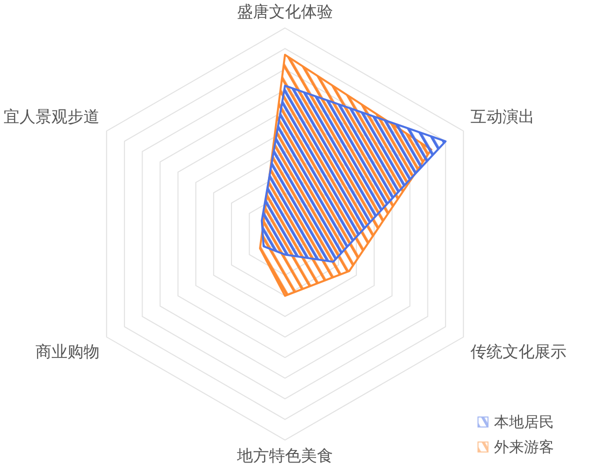 The height and width of the screenshot is (469, 616). What do you see at coordinates (524, 447) in the screenshot?
I see `legend-label: 外来游客` at bounding box center [524, 447].